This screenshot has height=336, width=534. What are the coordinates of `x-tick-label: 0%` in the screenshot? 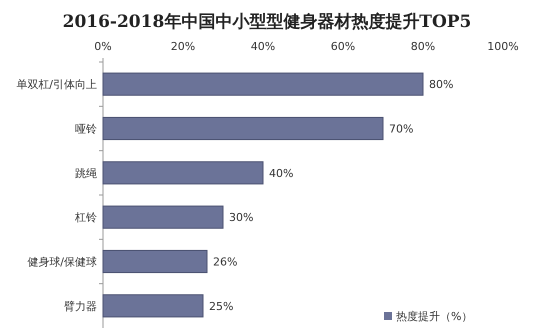 It's located at (103, 46).